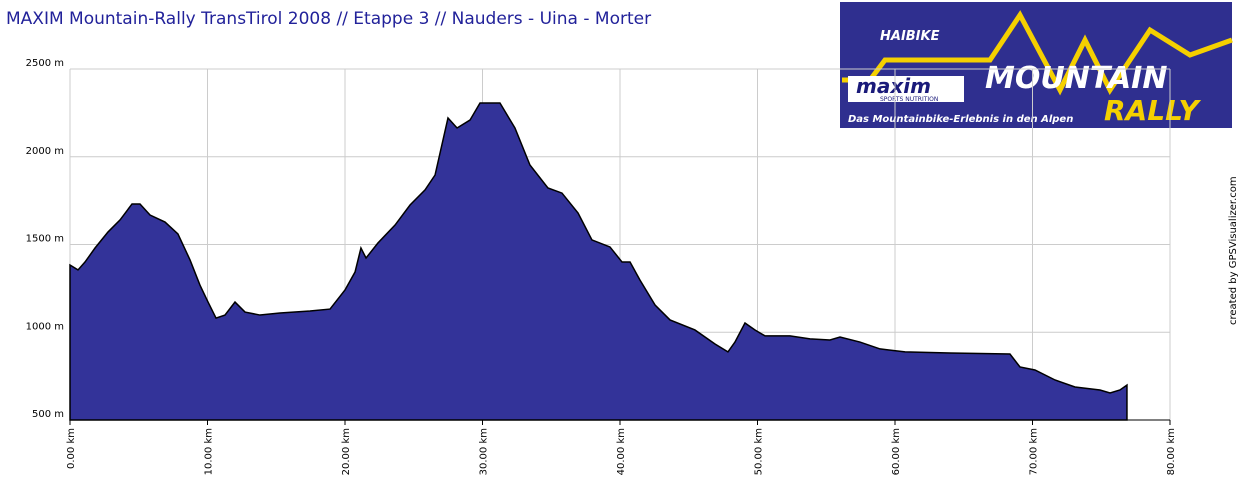  Describe the element at coordinates (209, 451) in the screenshot. I see `x-tick-label: 10.00 km` at that location.